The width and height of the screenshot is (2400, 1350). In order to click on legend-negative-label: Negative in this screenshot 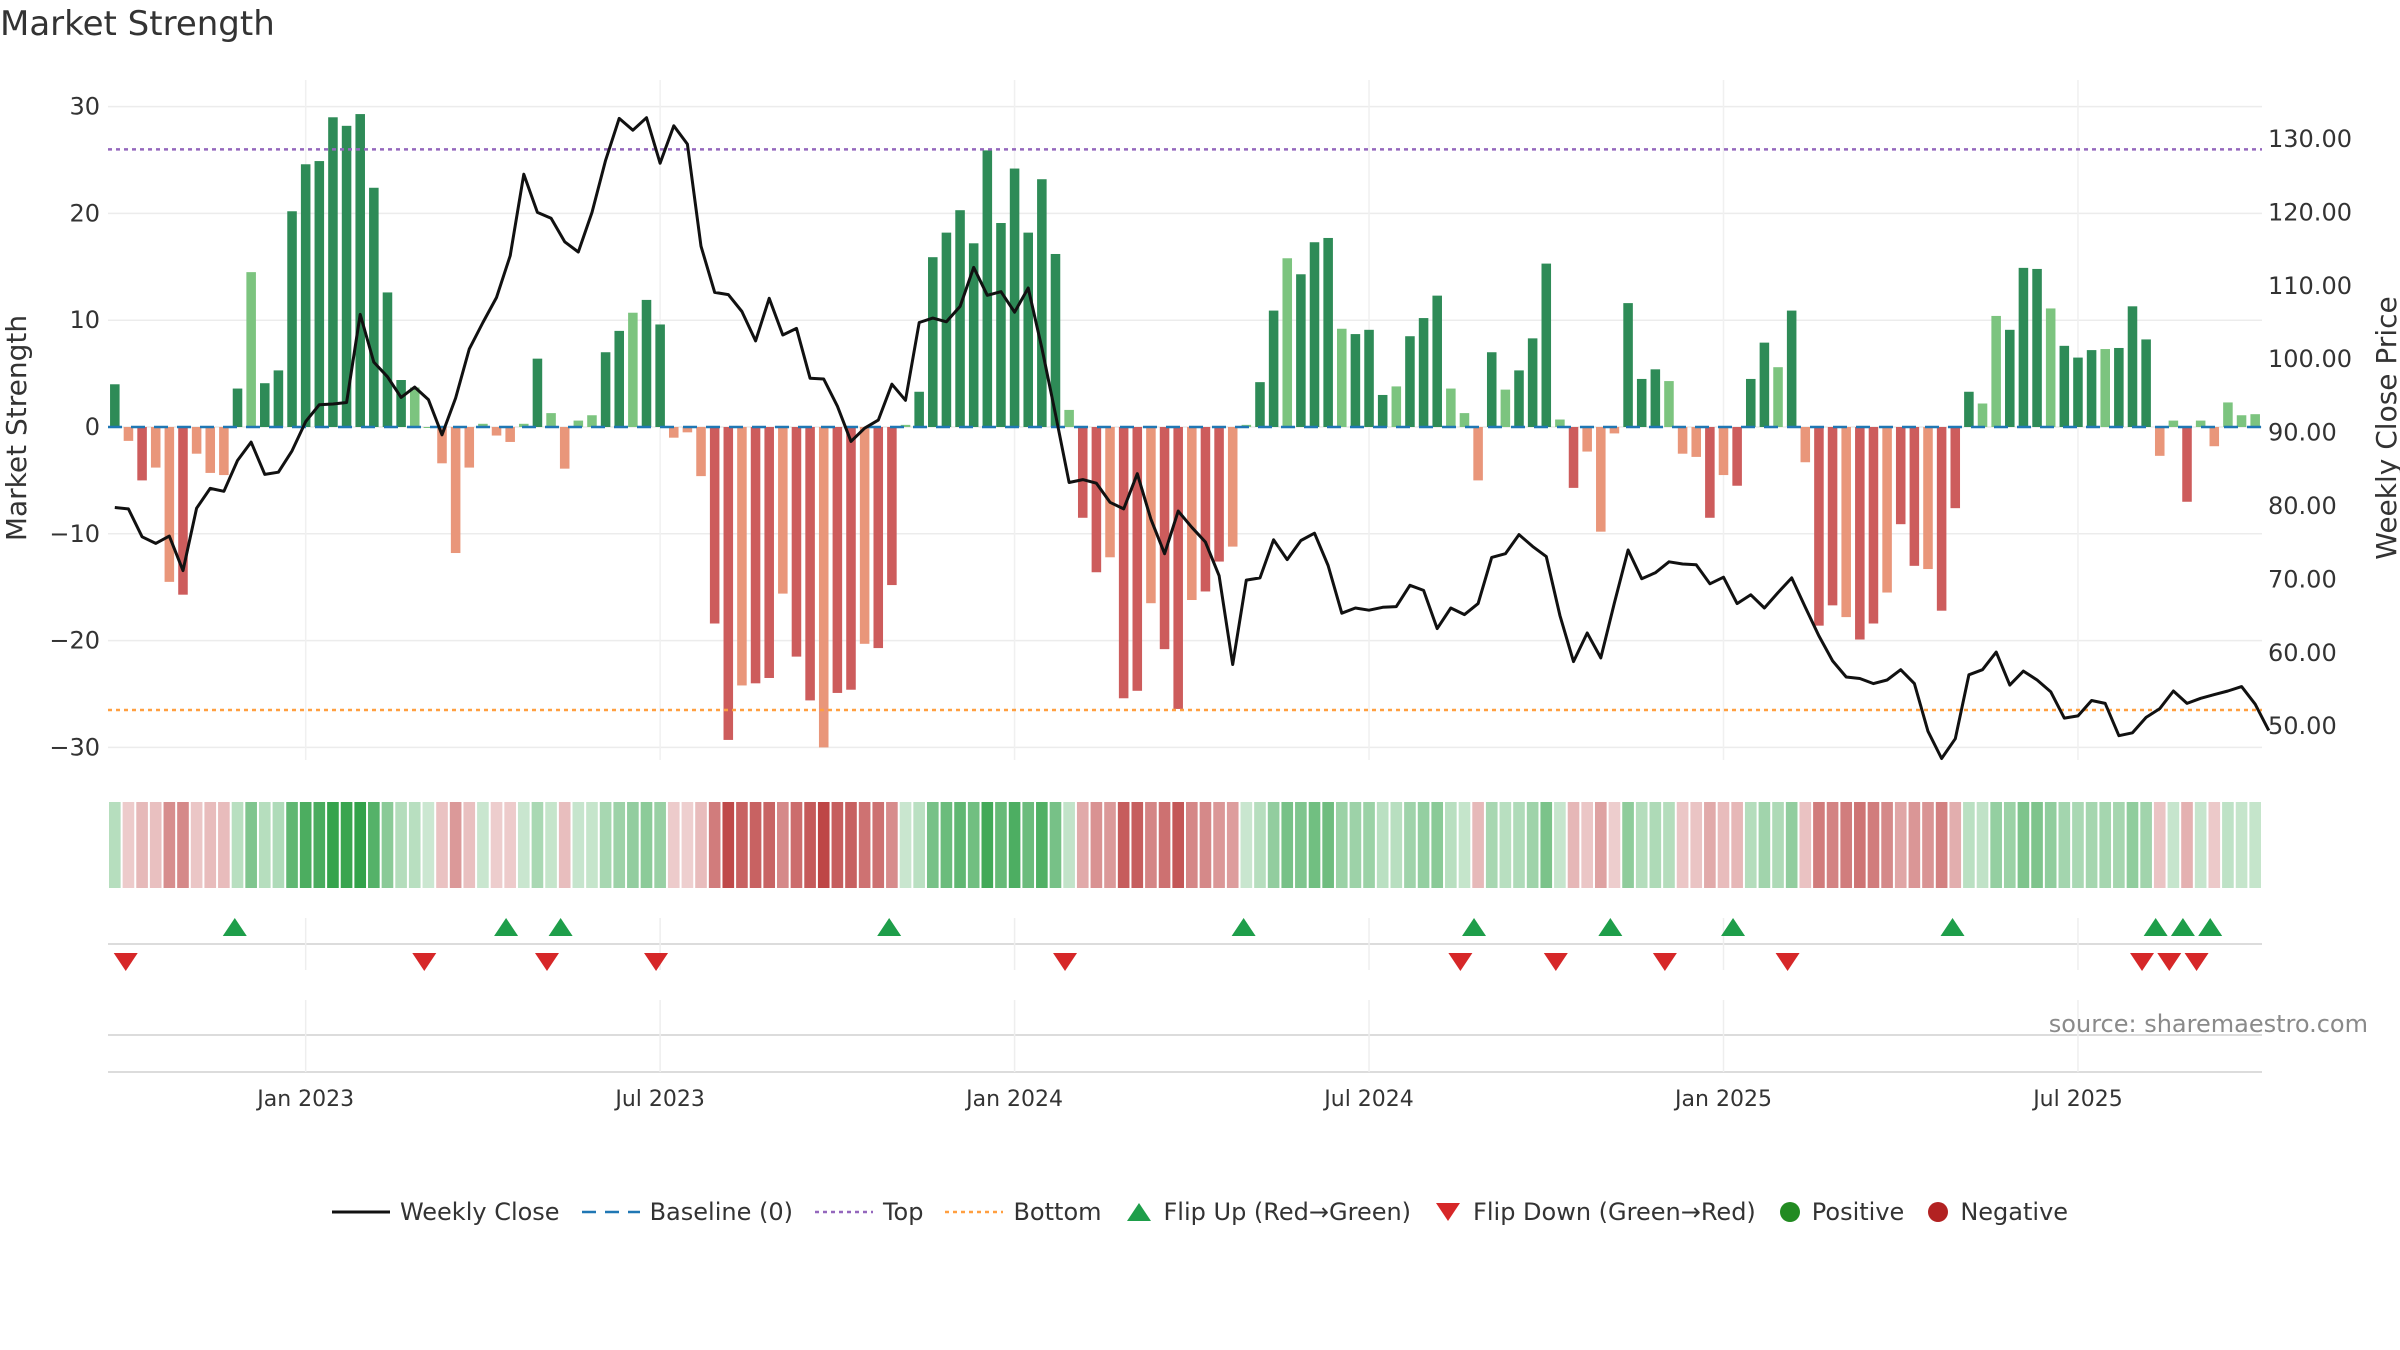, I will do `click(2014, 1212)`.